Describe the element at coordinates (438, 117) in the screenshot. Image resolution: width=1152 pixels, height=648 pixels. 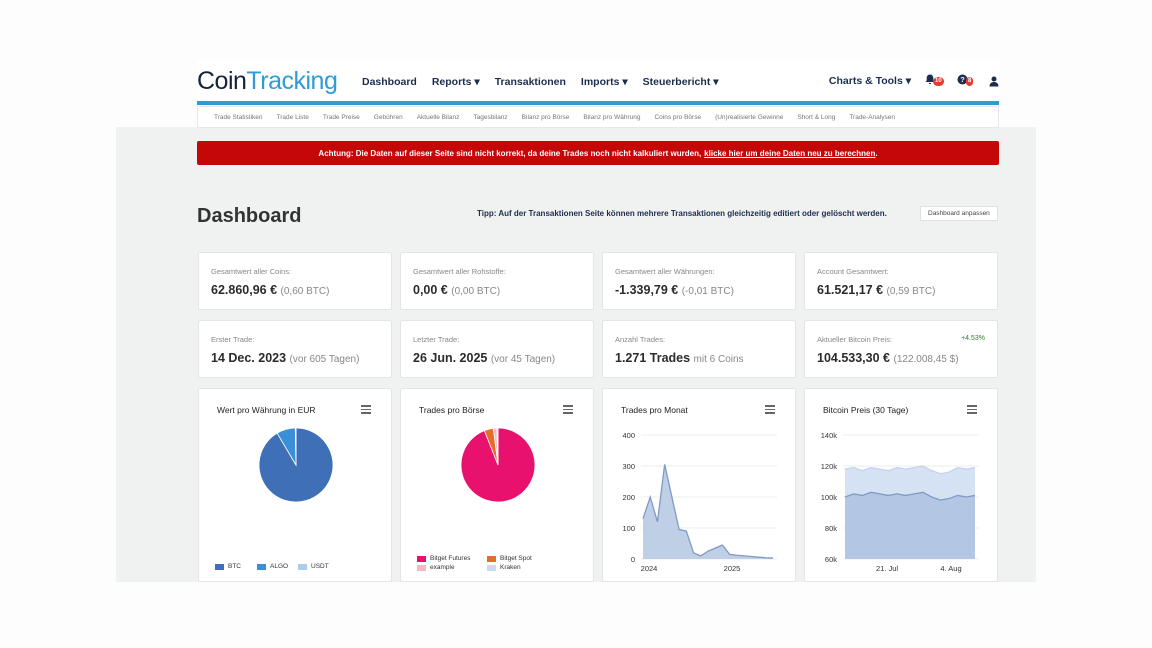
I see `subnav-aktuelle-bilanz: Aktuelle Bilanz` at that location.